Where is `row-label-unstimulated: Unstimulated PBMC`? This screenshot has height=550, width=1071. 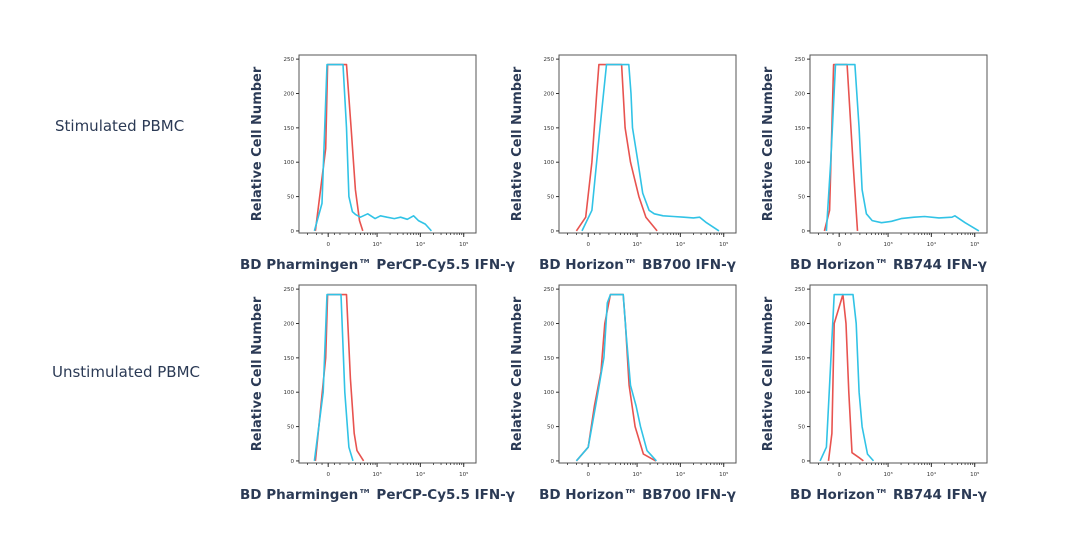
row-label-unstimulated: Unstimulated PBMC is located at coordinates (126, 372).